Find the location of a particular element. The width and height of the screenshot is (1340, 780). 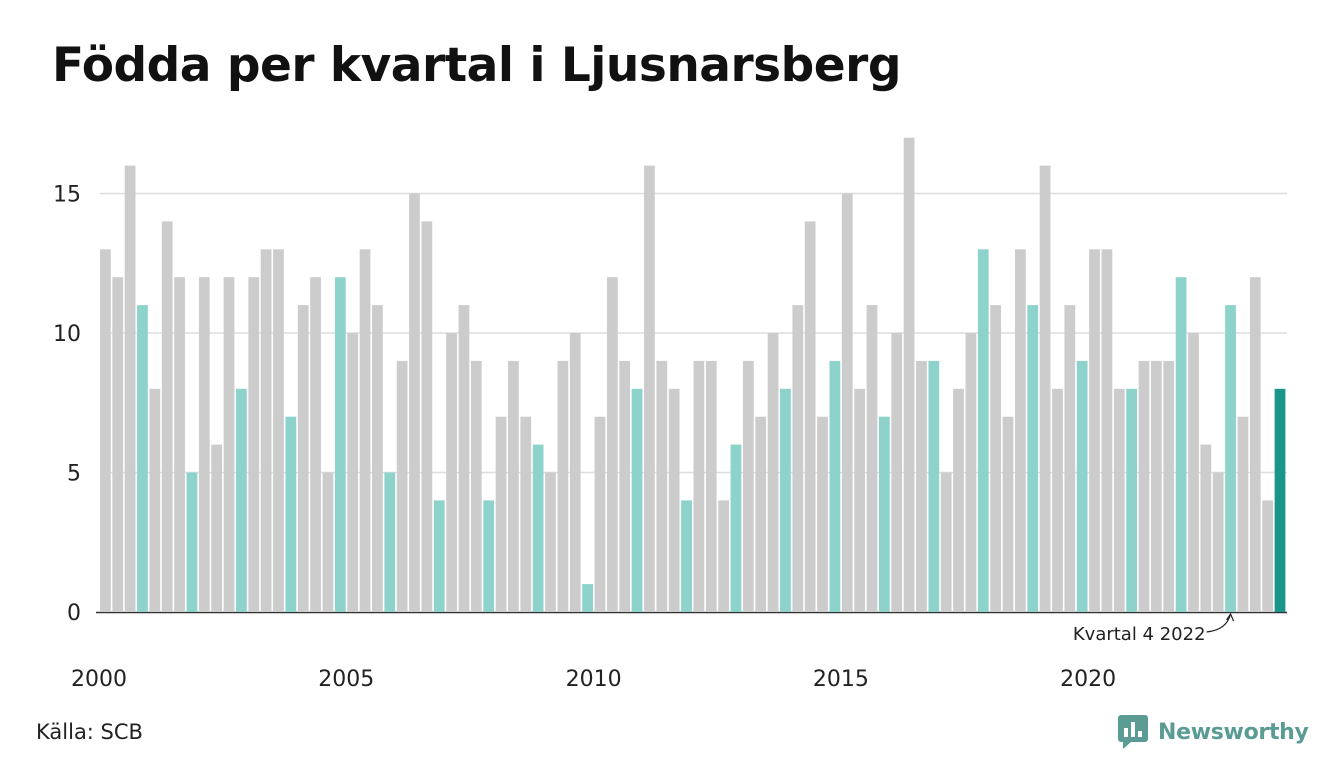

annotation: Kvartal 4 2022 is located at coordinates (1154, 628).